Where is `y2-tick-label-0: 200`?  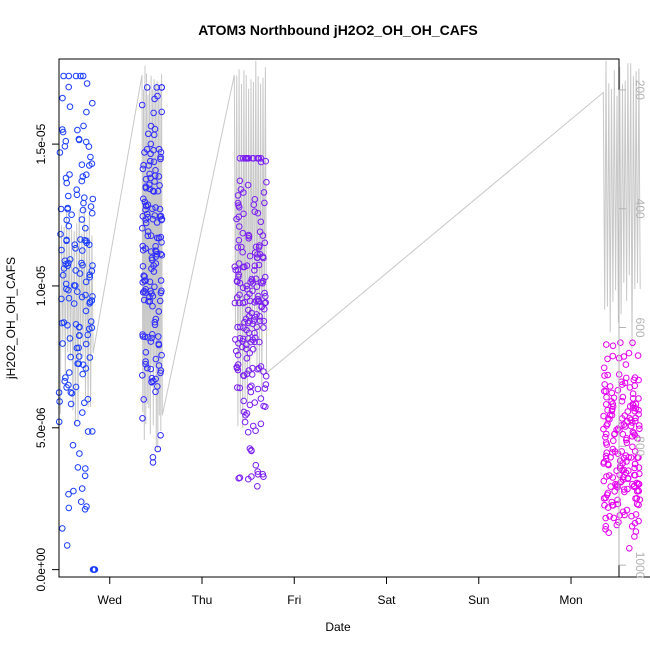 y2-tick-label-0: 200 is located at coordinates (640, 90).